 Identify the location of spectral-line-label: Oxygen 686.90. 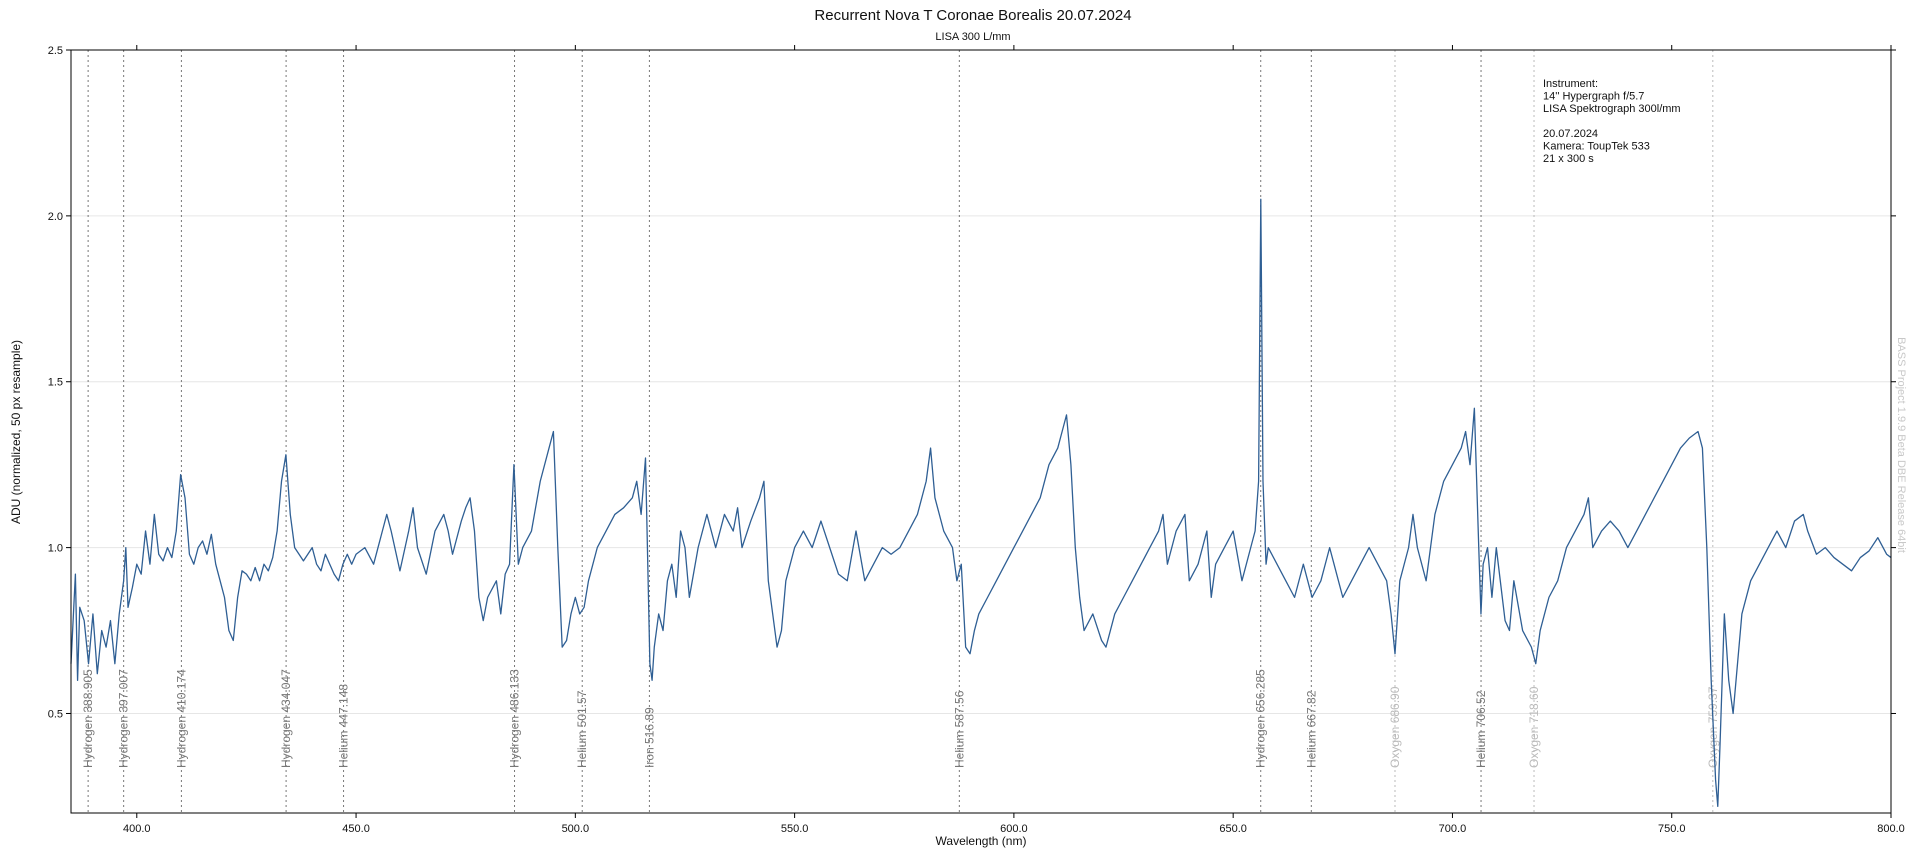
(1395, 727).